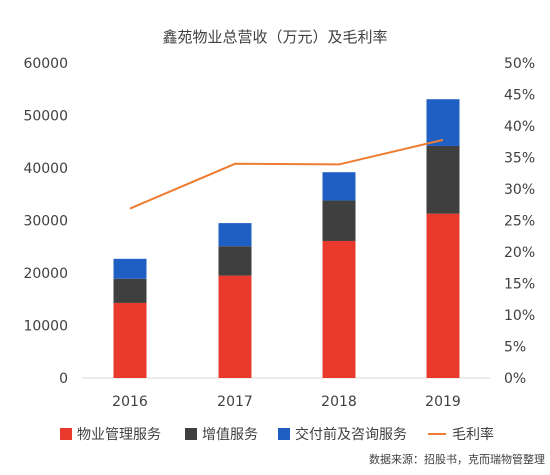 This screenshot has height=475, width=550. Describe the element at coordinates (515, 379) in the screenshot. I see `y-right-tick-label: 0%` at that location.